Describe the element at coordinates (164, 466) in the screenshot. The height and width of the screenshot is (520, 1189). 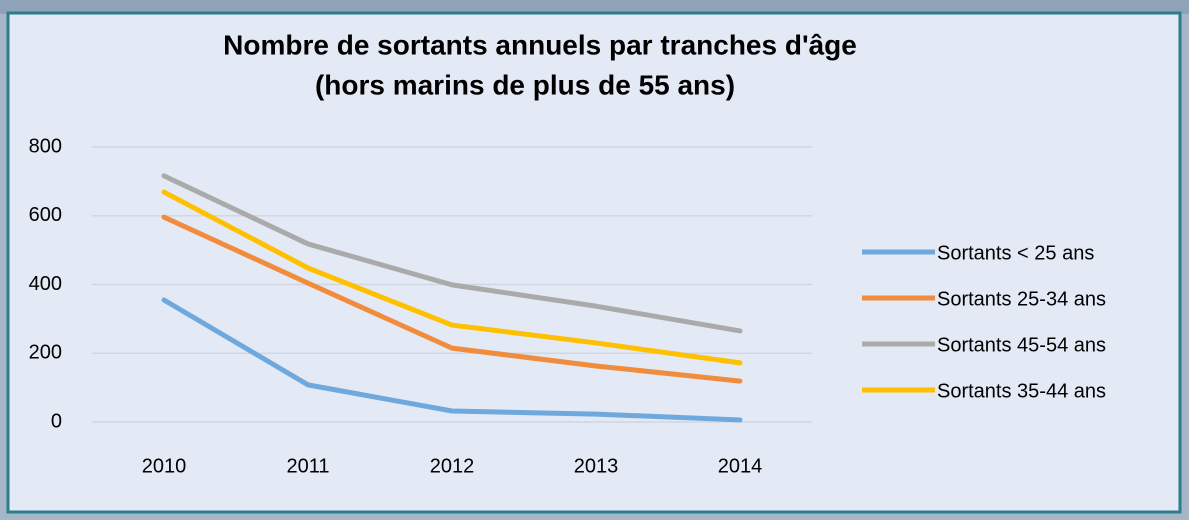
I see `x-tick-label: 2010` at that location.